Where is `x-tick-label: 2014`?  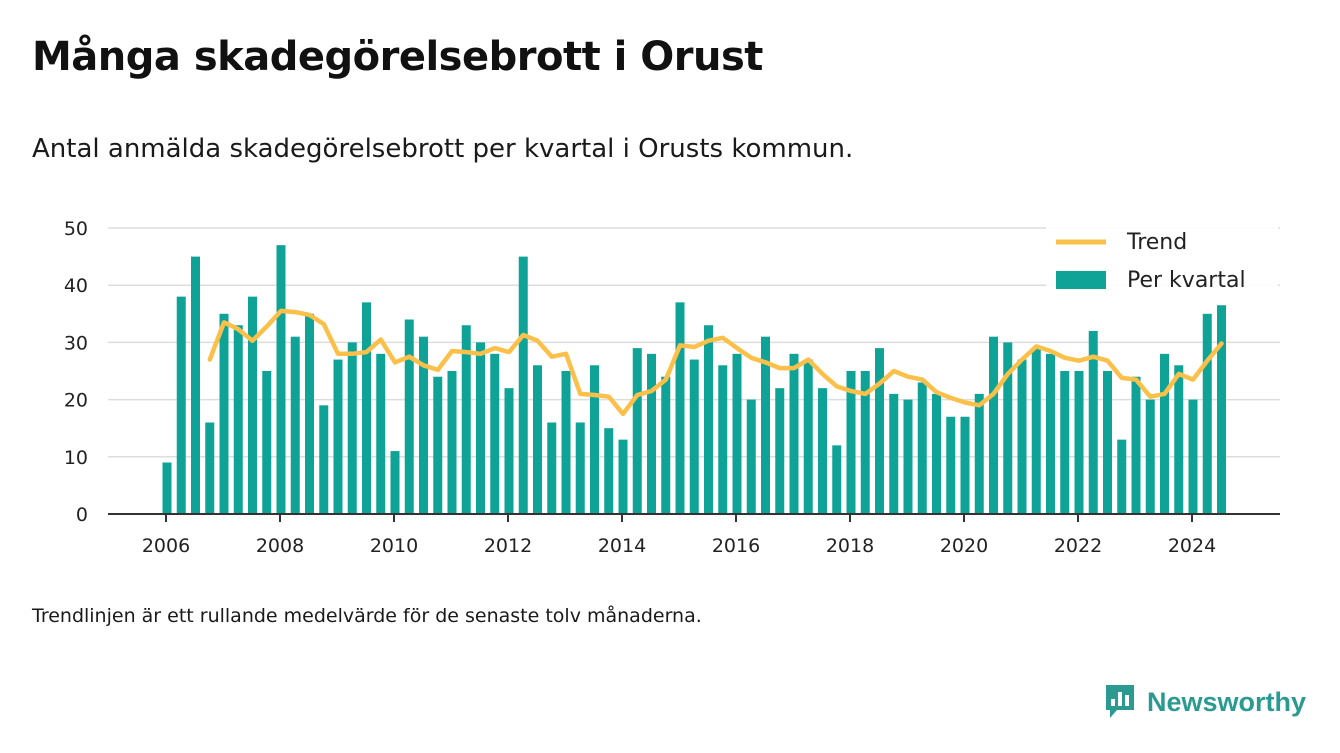
x-tick-label: 2014 is located at coordinates (622, 546).